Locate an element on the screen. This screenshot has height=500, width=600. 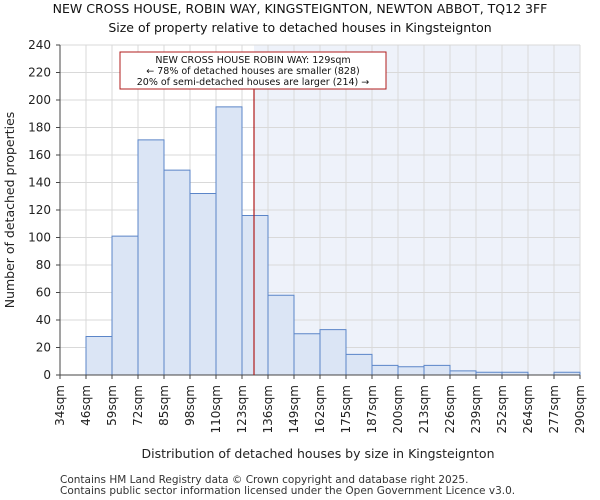
x-tick-label: 239sqm is located at coordinates (476, 409).